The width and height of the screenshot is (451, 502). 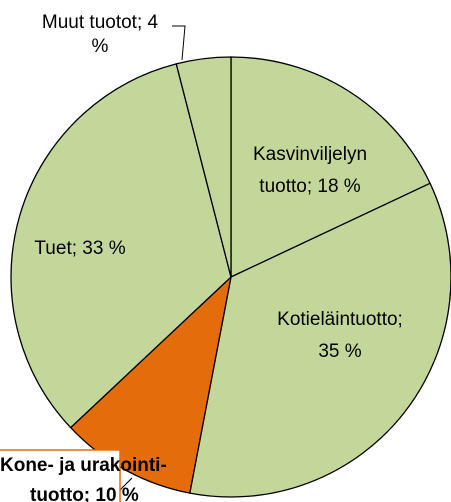 I want to click on slice-label: Kone- ja urakointi-tuotto; 10 %, so click(x=83, y=478).